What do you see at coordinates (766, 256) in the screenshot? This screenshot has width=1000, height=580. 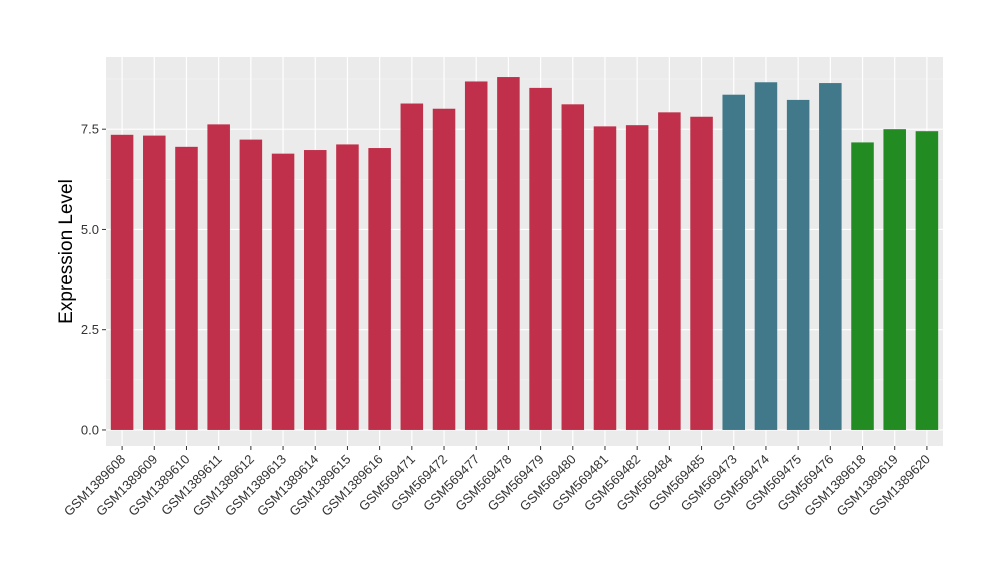 I see `bar-GSM569474` at bounding box center [766, 256].